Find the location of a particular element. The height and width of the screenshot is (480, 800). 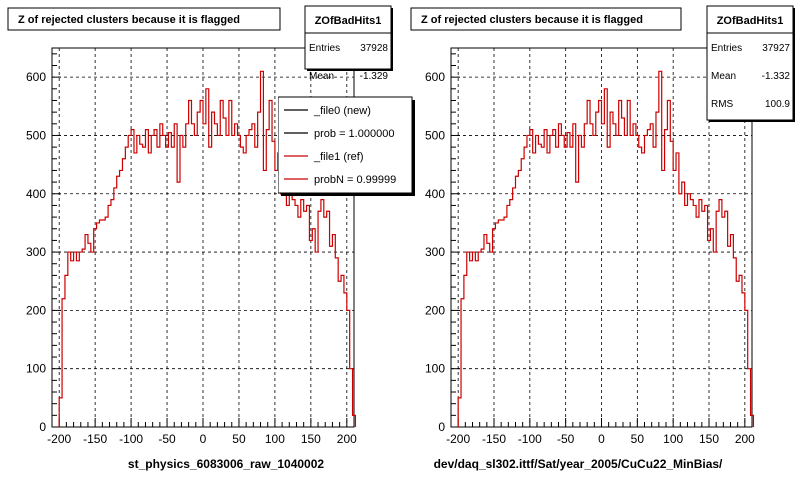

legend-label: _file0 (new) is located at coordinates (342, 111).